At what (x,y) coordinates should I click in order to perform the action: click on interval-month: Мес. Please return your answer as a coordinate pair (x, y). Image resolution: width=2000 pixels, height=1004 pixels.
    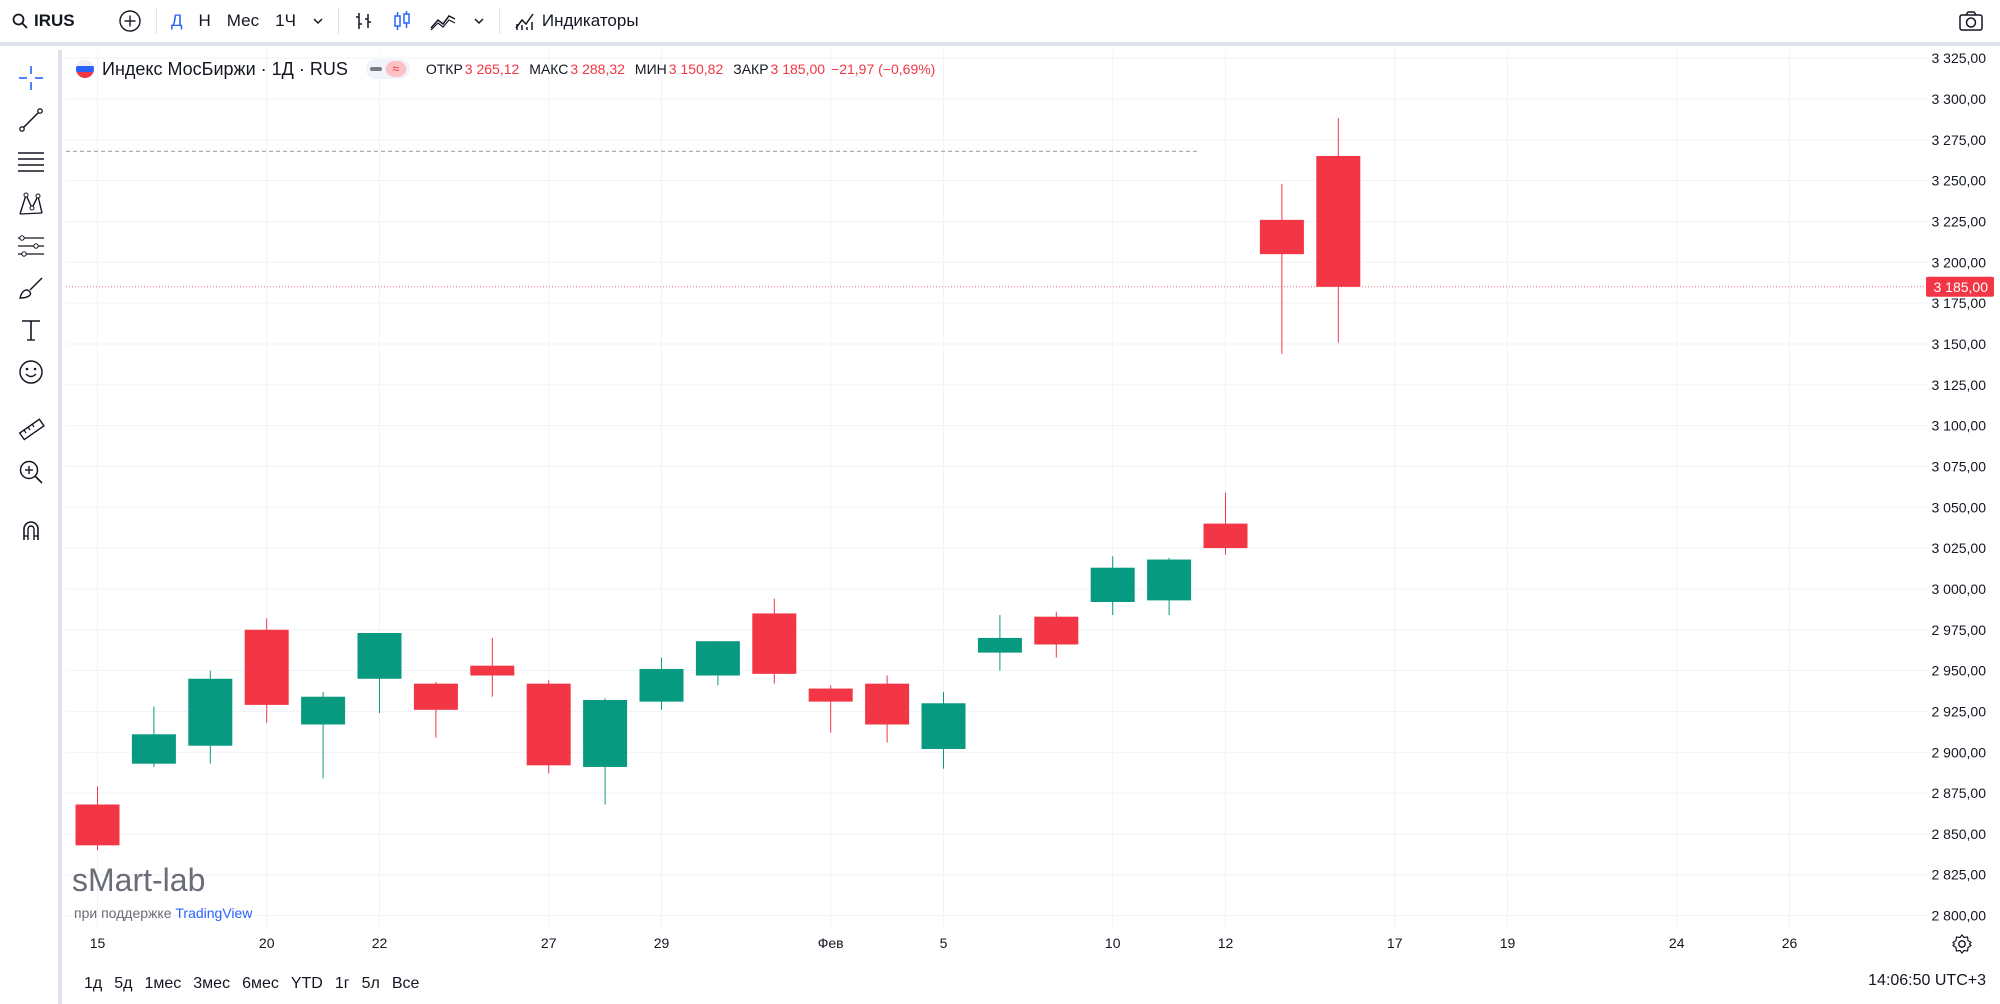
    Looking at the image, I should click on (243, 20).